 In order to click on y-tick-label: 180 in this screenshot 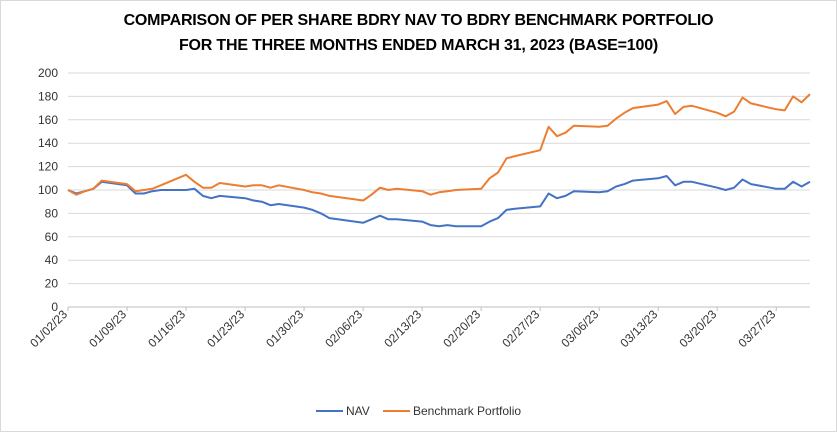, I will do `click(48, 96)`.